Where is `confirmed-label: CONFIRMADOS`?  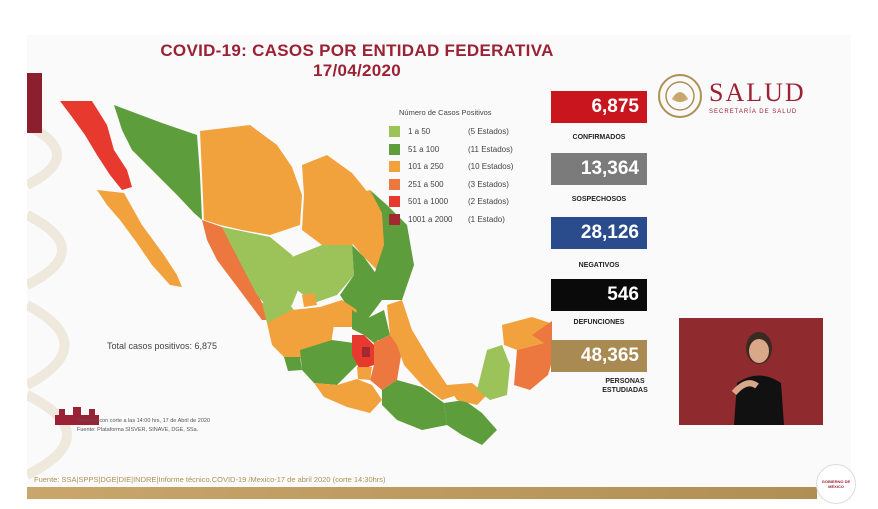
confirmed-label: CONFIRMADOS is located at coordinates (599, 137).